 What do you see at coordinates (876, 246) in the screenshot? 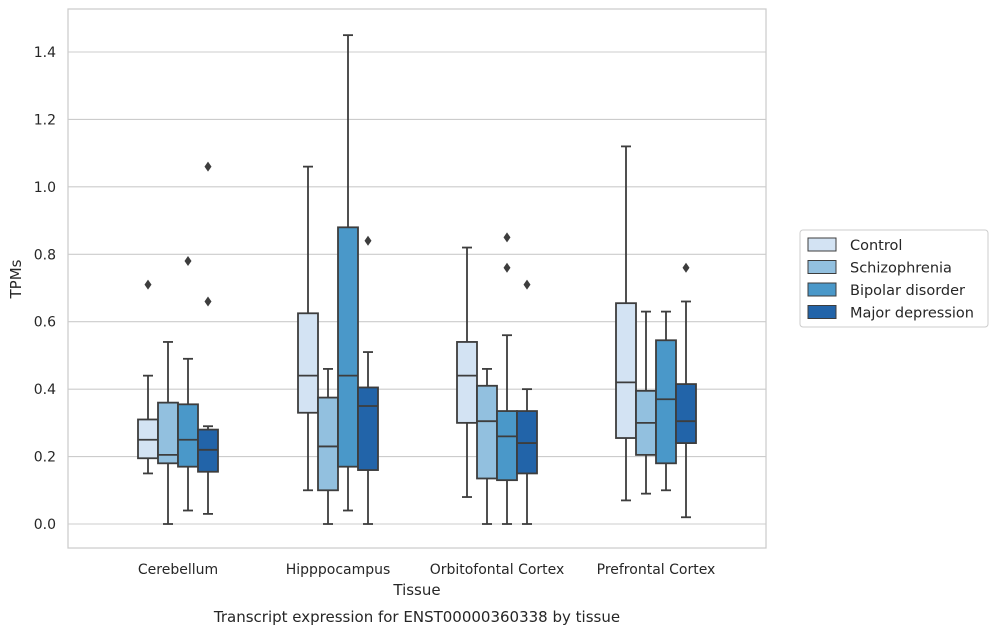
I see `legend-label: Control` at bounding box center [876, 246].